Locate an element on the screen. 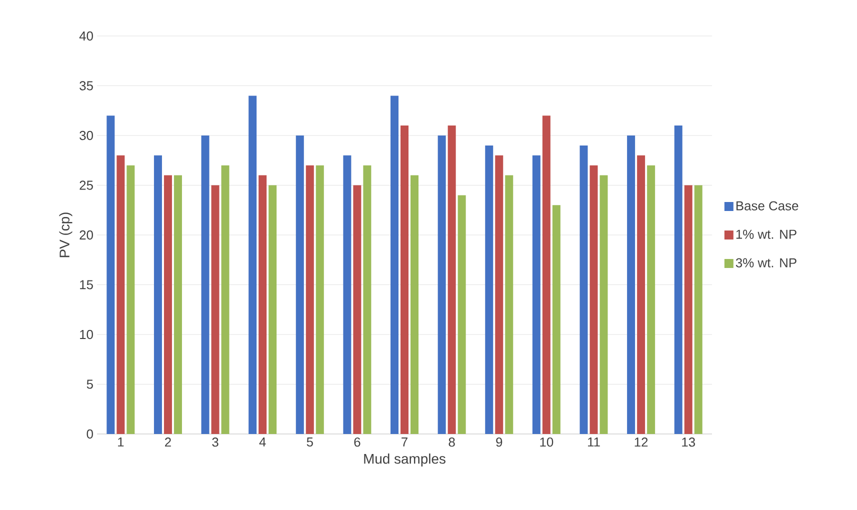 This screenshot has height=510, width=857. x-tick-label: 3 is located at coordinates (215, 442).